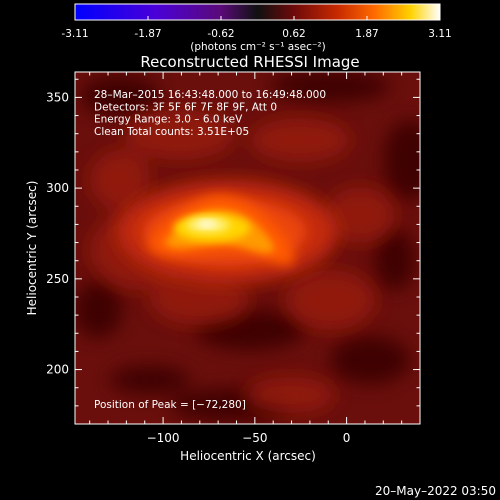 The image size is (500, 500). I want to click on colorbar-tick-label: 0.62, so click(293, 34).